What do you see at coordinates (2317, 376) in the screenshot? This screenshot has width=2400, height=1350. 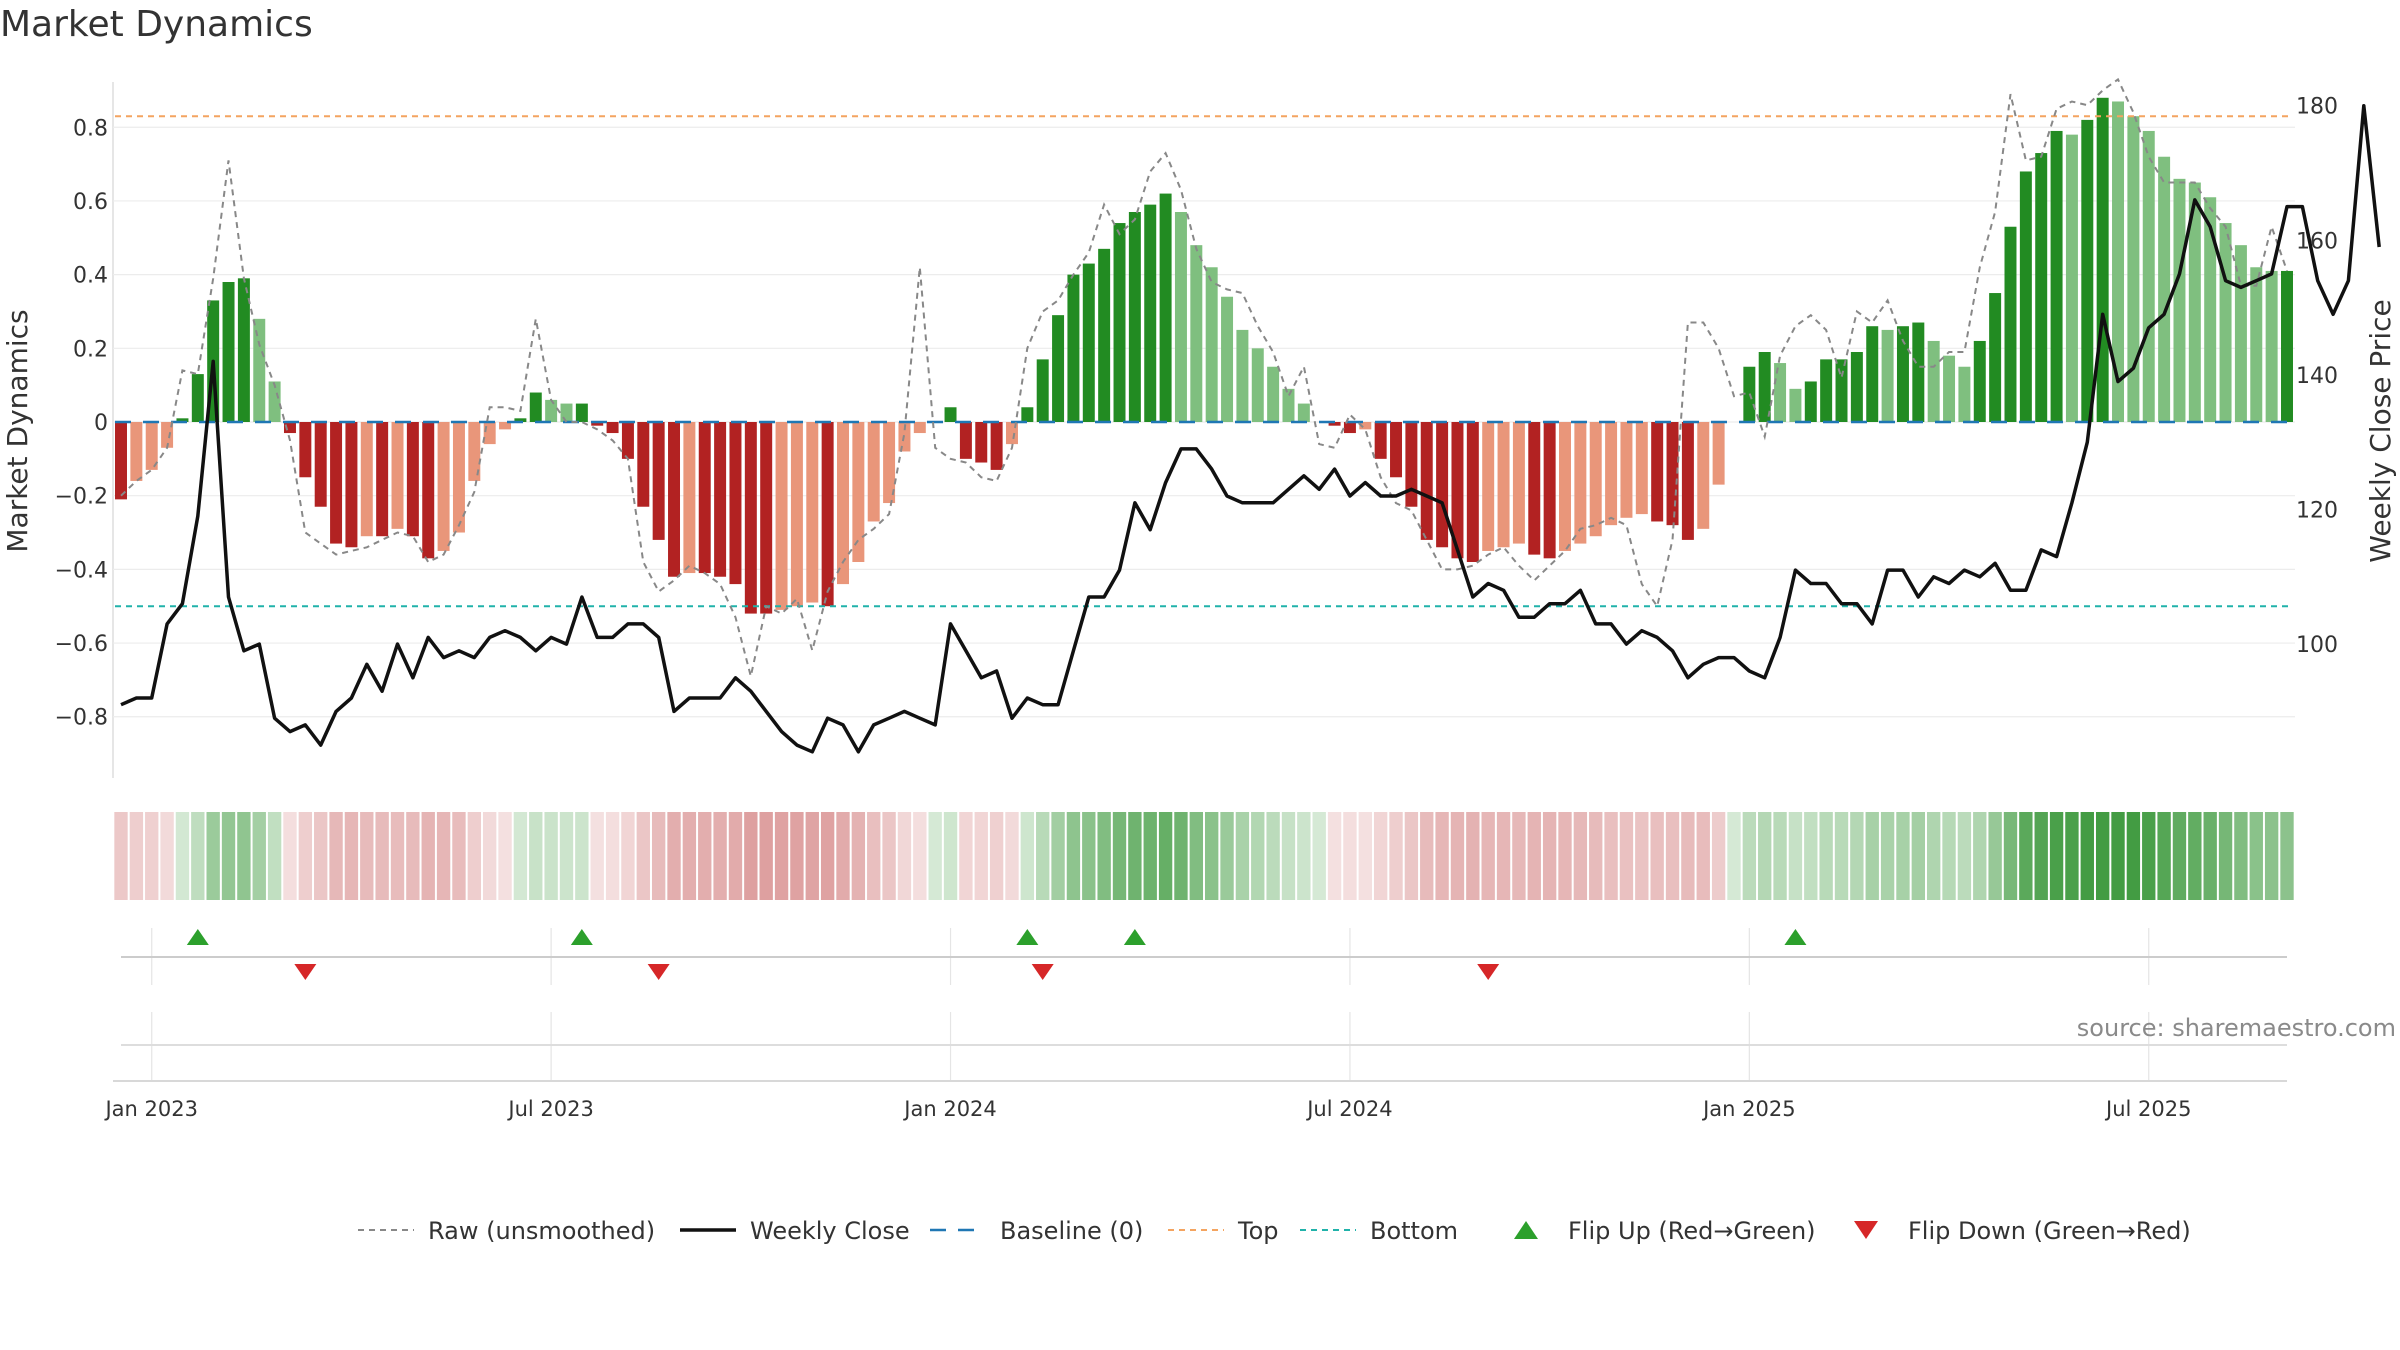 I see `y2-tick-label: 140` at bounding box center [2317, 376].